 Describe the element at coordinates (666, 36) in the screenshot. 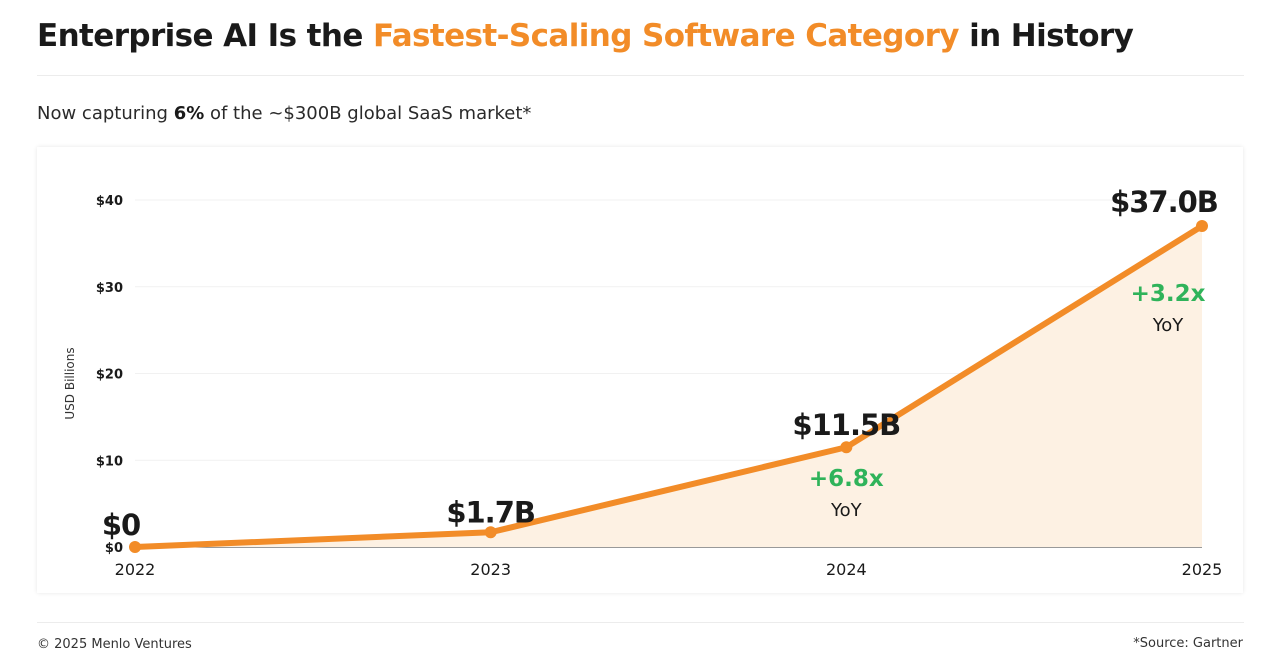

I see `title-accent: Fastest-Scaling Software Category` at that location.